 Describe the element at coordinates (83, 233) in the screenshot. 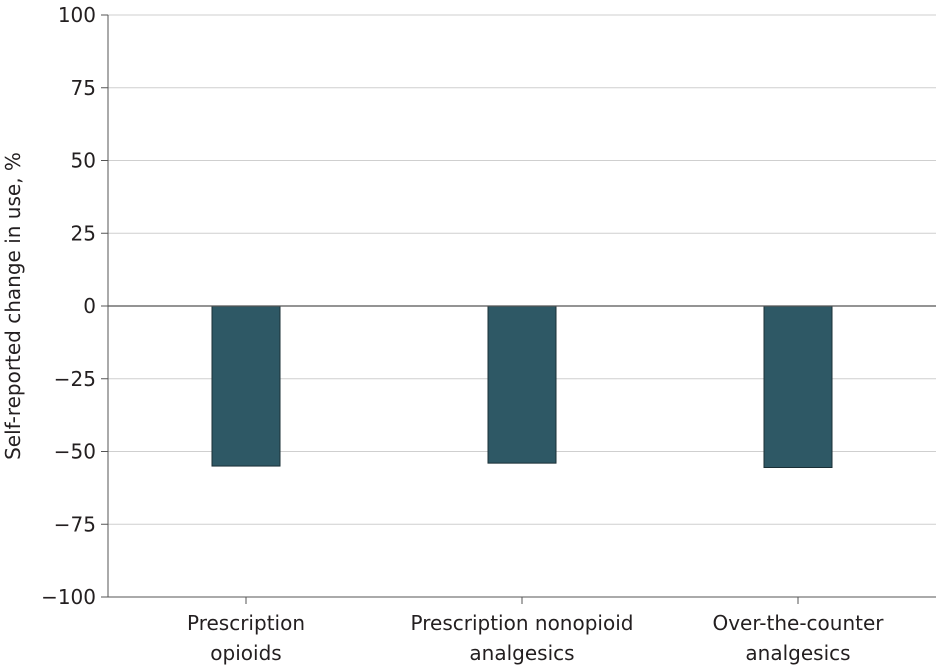

I see `y-tick-label: 25` at that location.